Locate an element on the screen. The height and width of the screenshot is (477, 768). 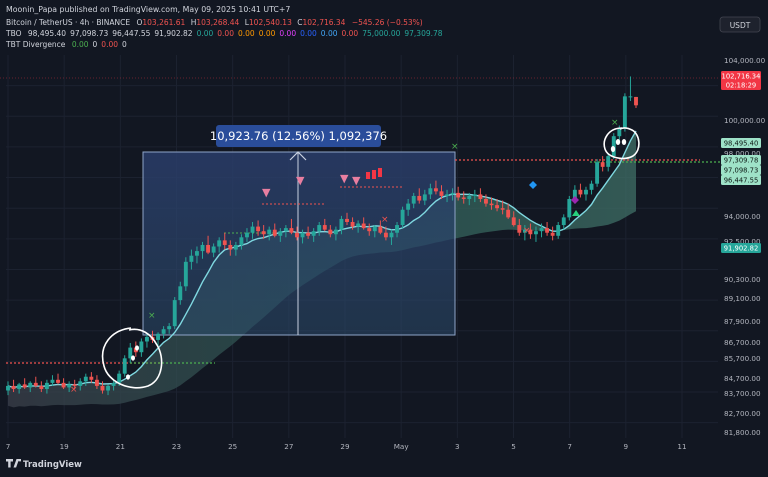
arrow-up-icon is located at coordinates (298, 156).